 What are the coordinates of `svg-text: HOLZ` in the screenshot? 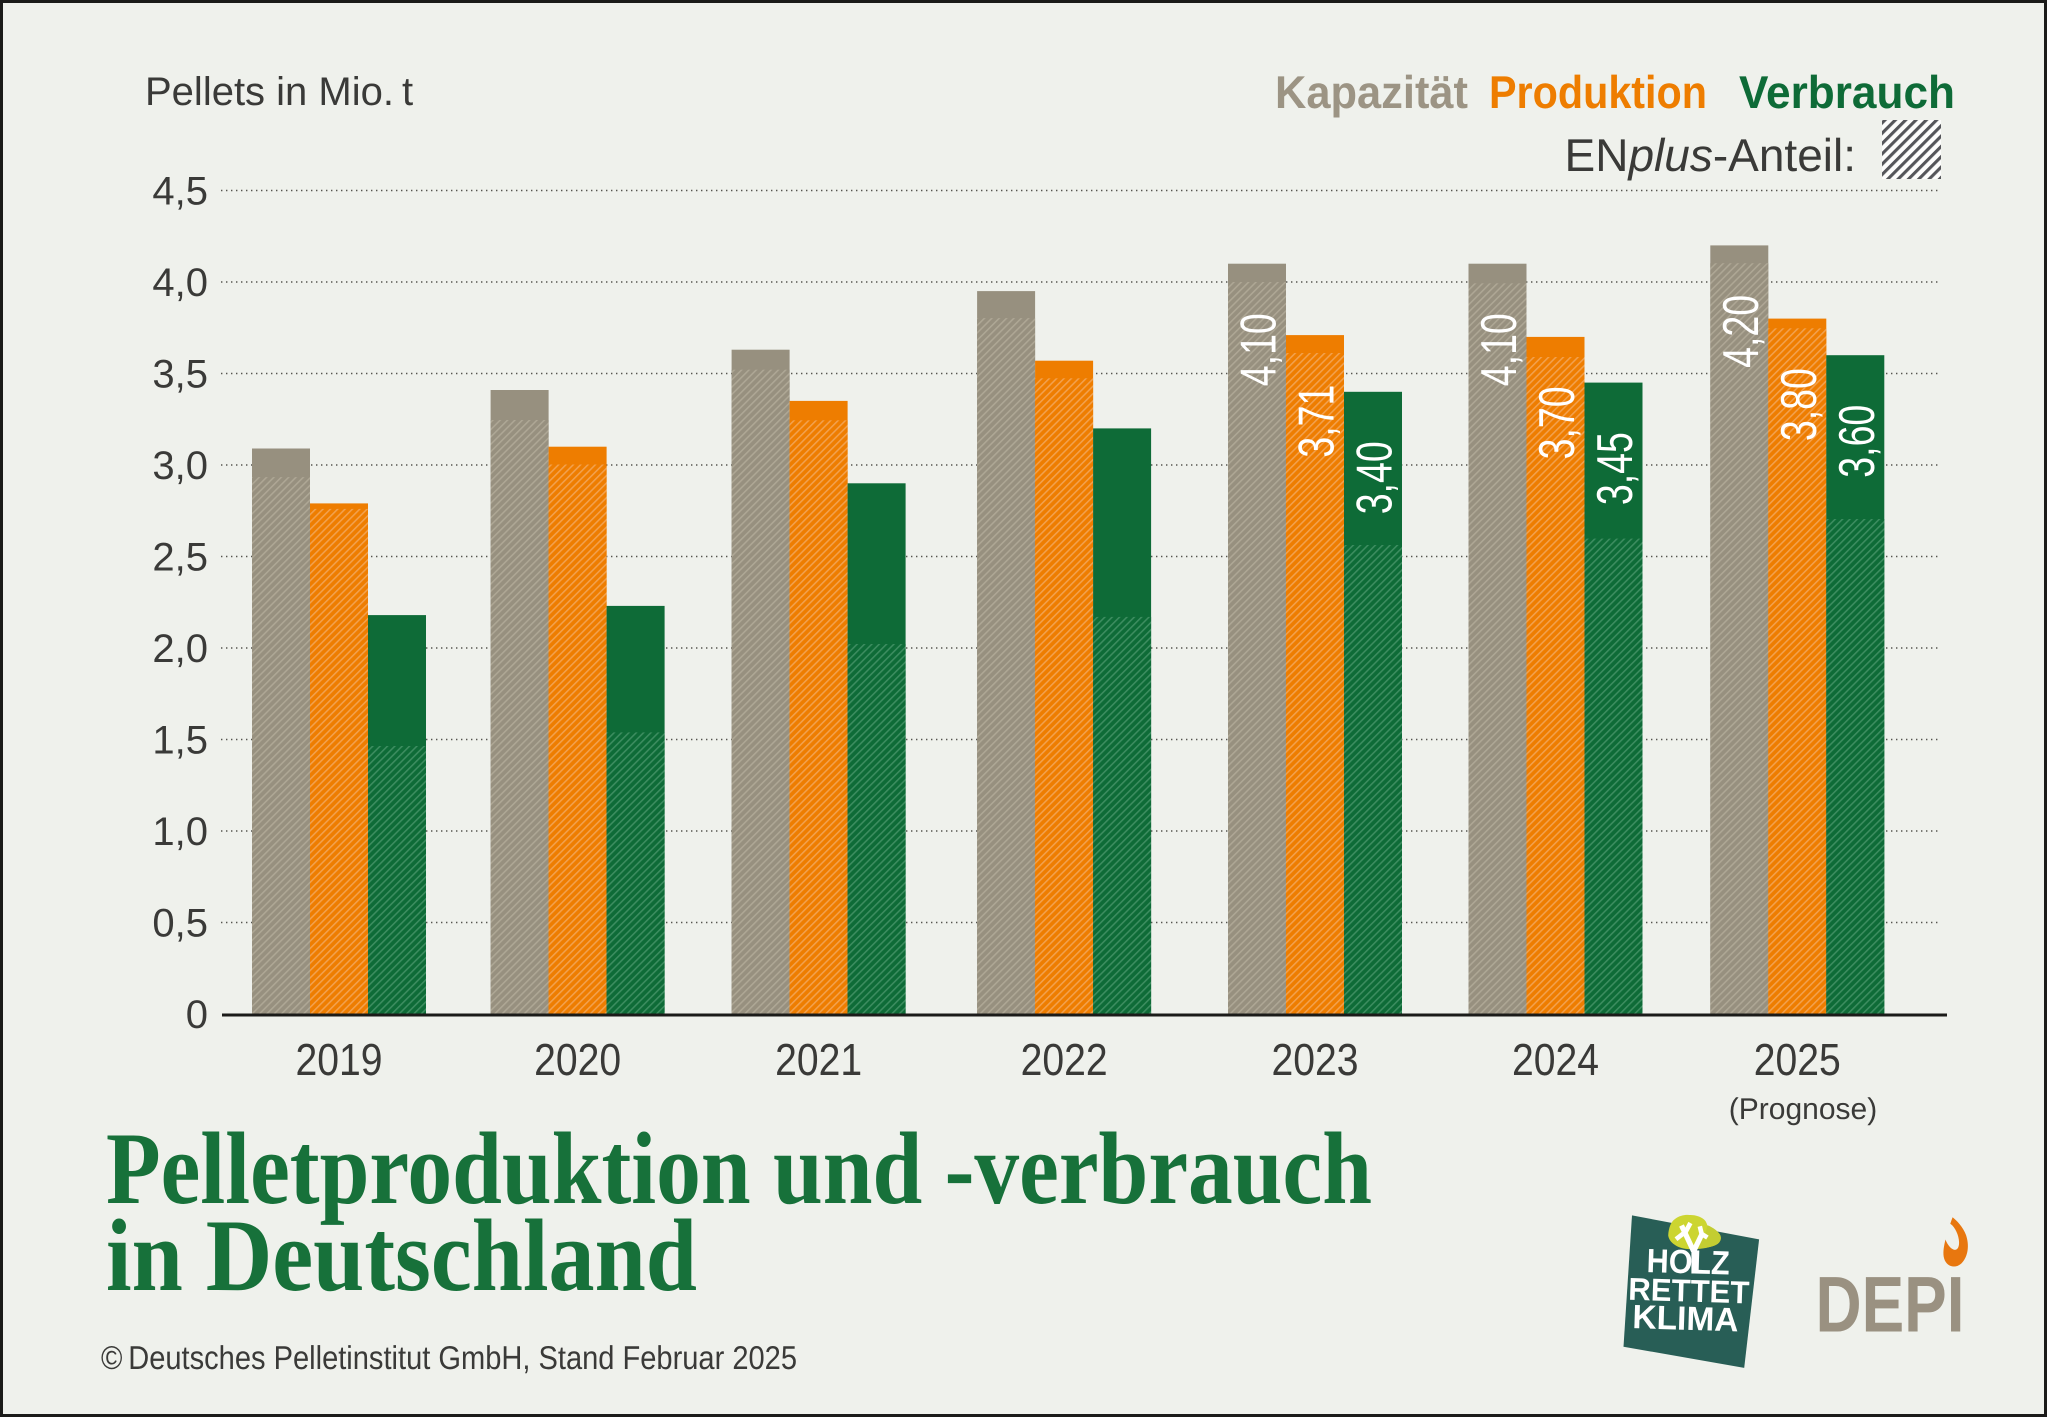 It's located at (1688, 1263).